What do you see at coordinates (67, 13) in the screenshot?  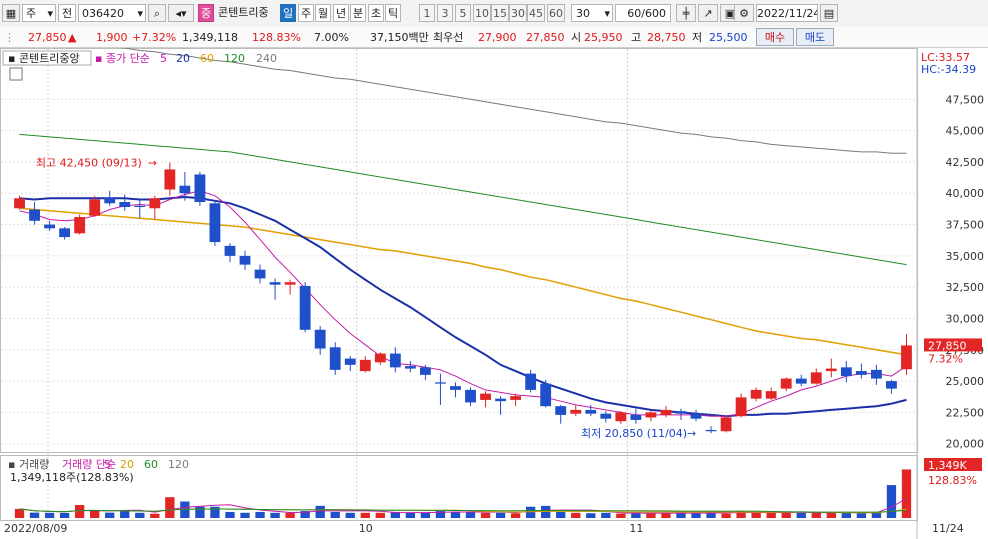 I see `prev-button: 전` at bounding box center [67, 13].